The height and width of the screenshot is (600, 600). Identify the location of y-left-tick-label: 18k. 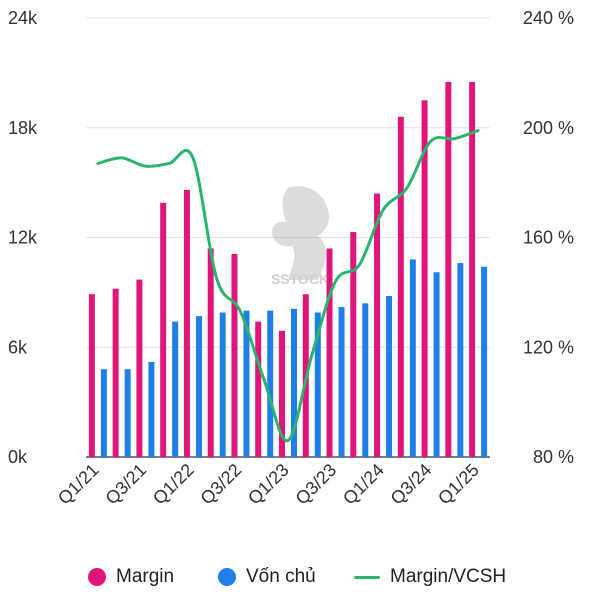
(23, 128).